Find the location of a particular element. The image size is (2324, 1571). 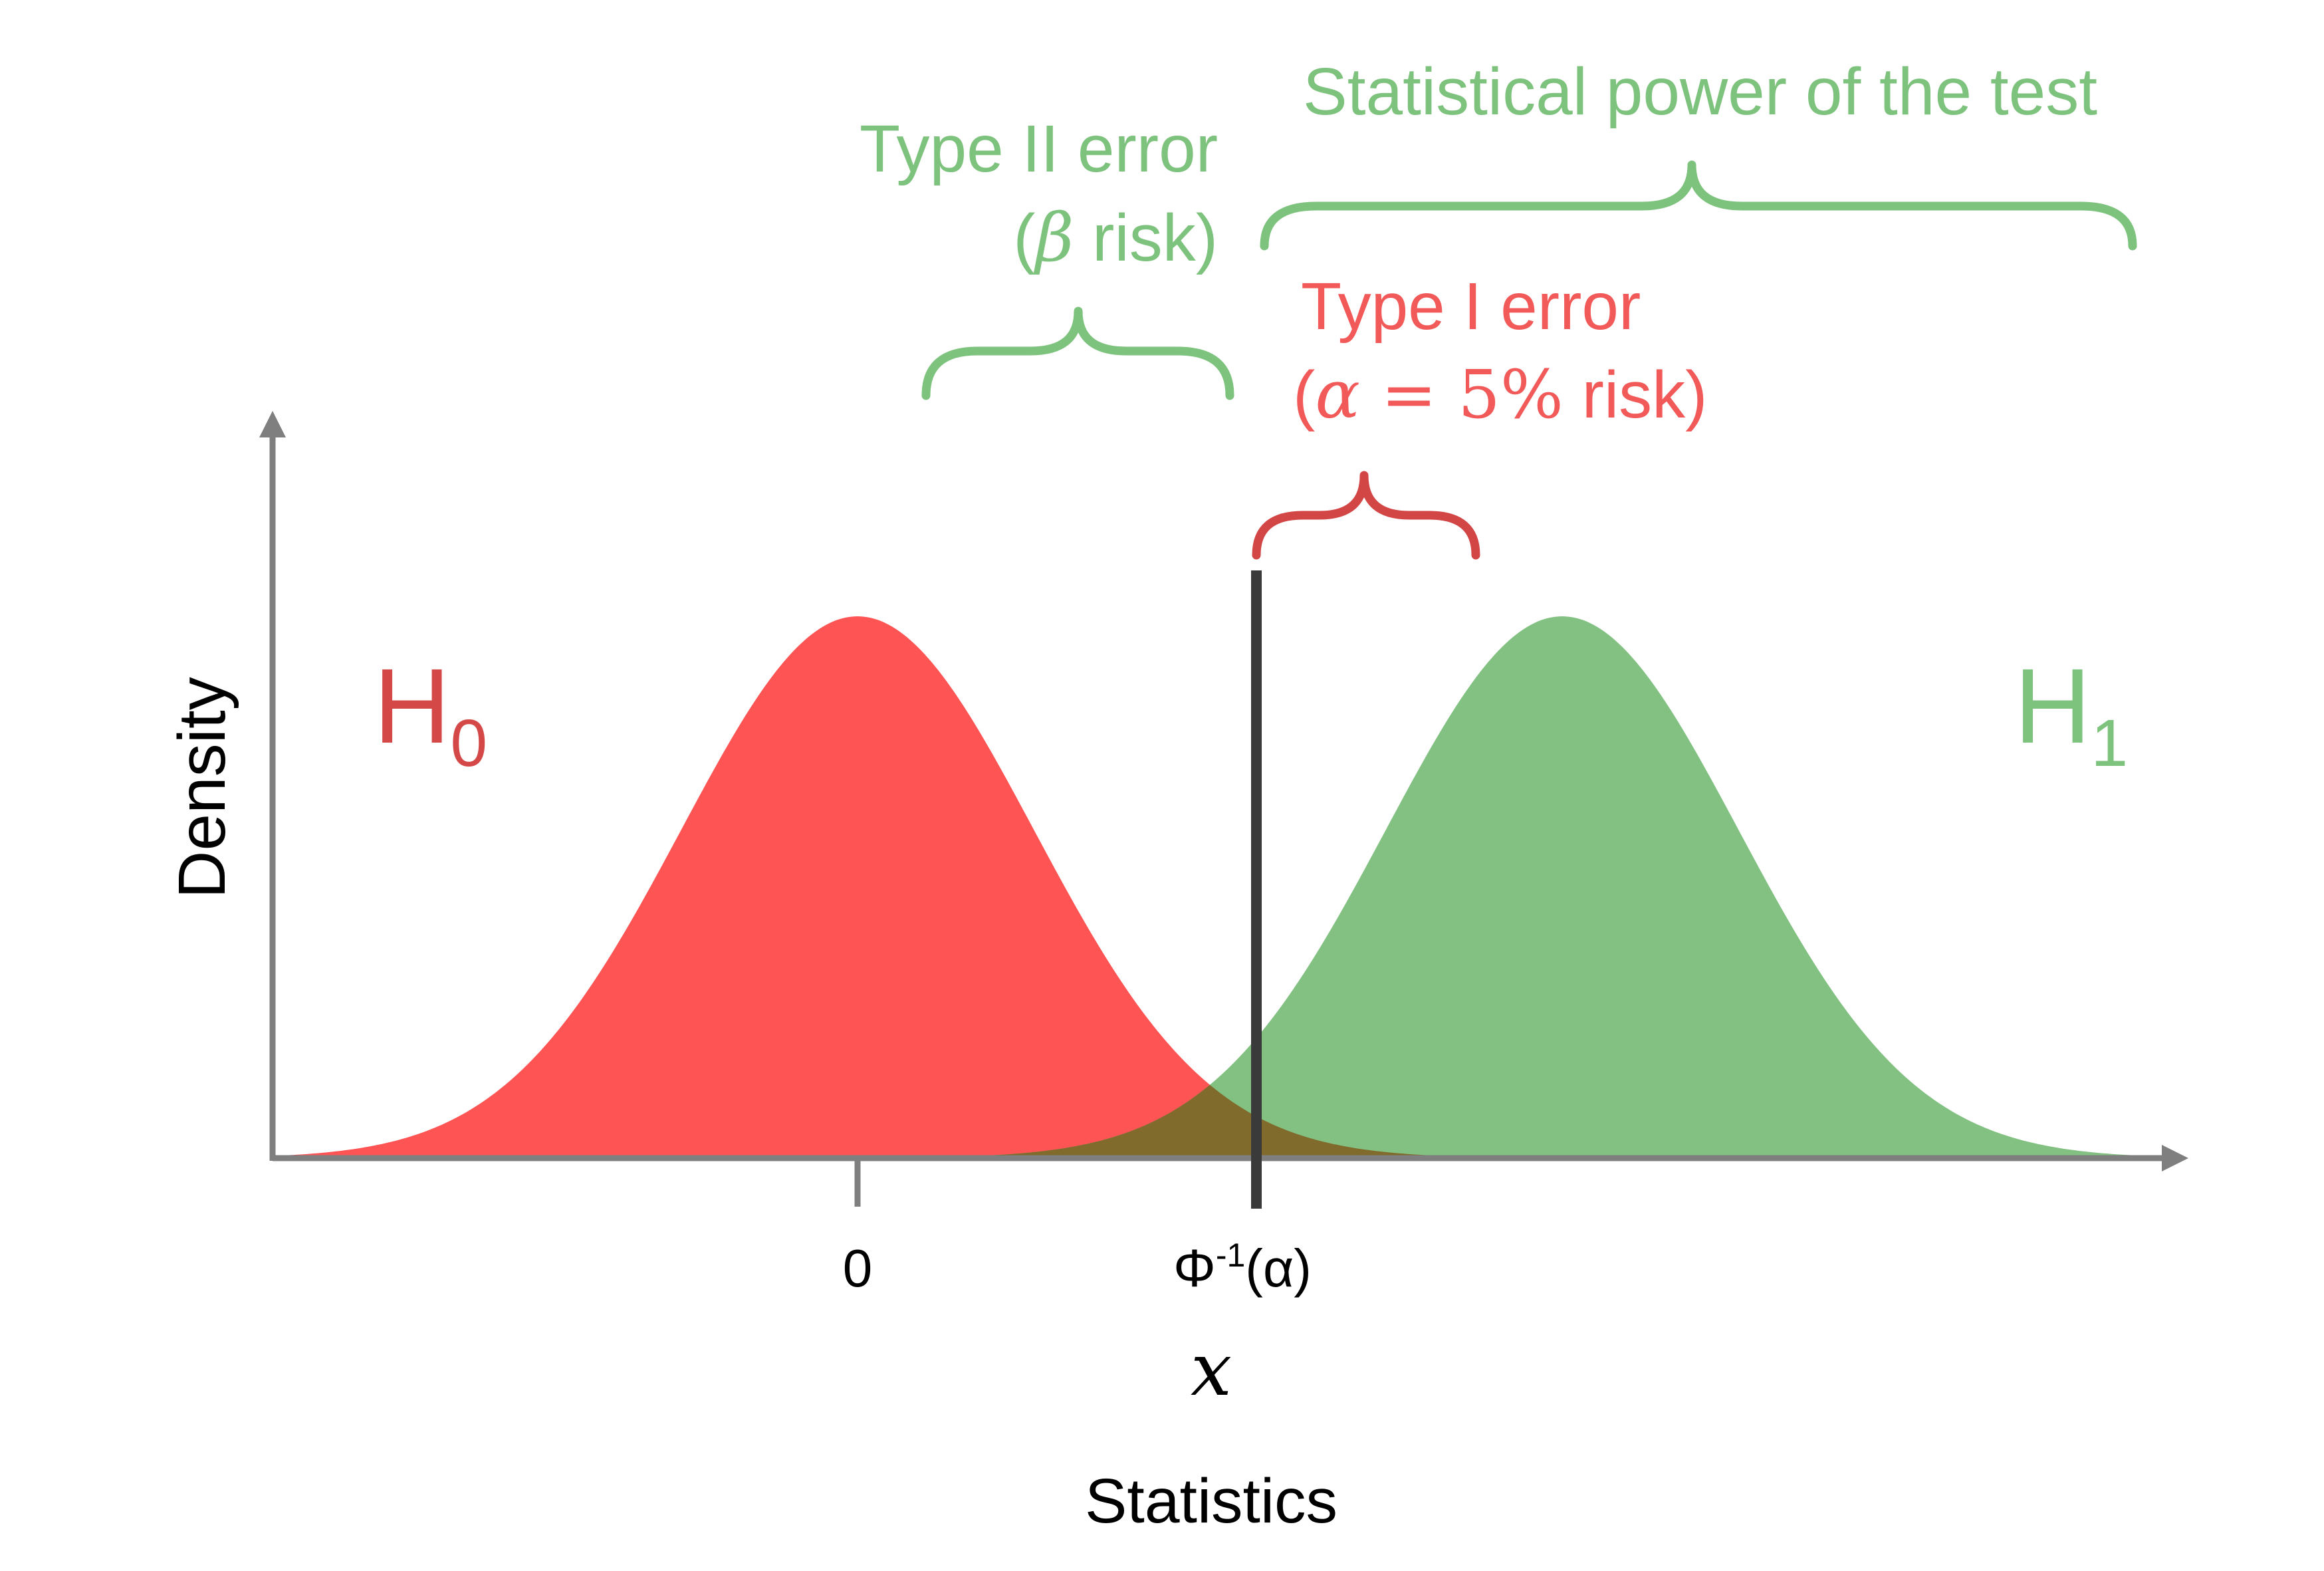

type2-label-line2: (β risk) is located at coordinates (1115, 238).